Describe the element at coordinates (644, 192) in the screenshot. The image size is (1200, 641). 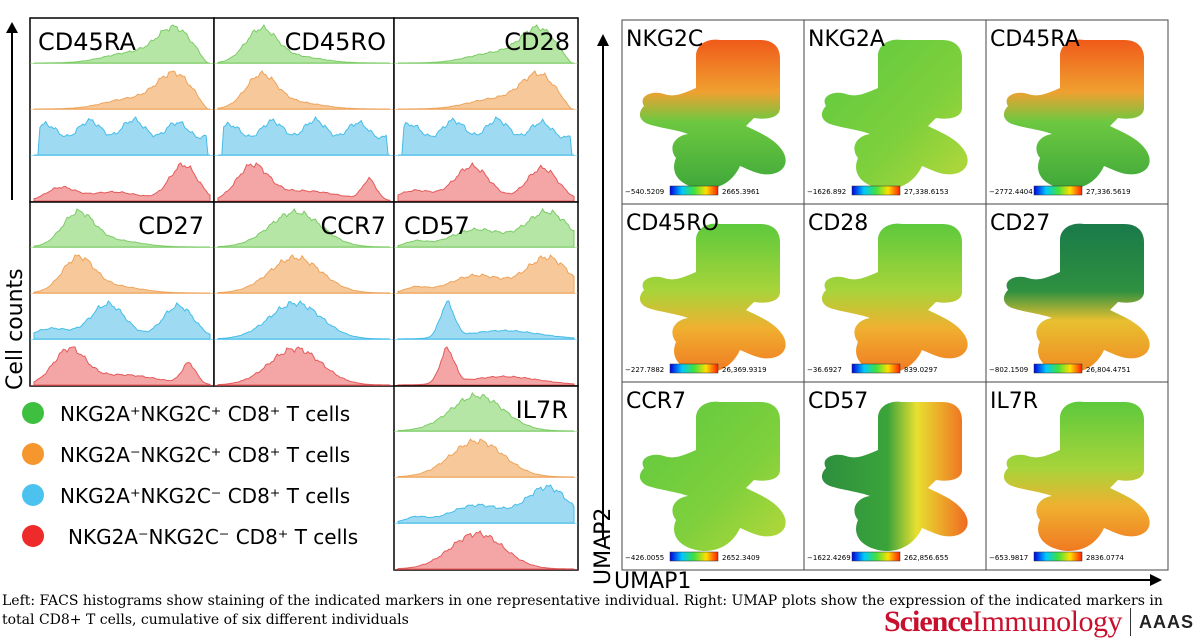
I see `colorbar-min-label: −540.5209` at that location.